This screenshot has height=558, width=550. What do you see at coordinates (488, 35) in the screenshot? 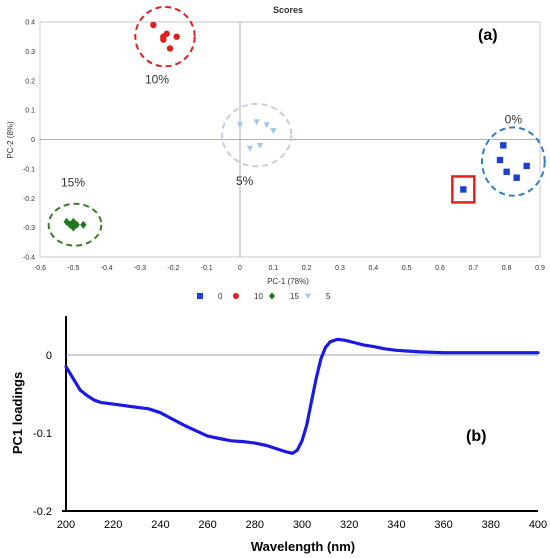
I see `panel-label-a: (a)` at bounding box center [488, 35].